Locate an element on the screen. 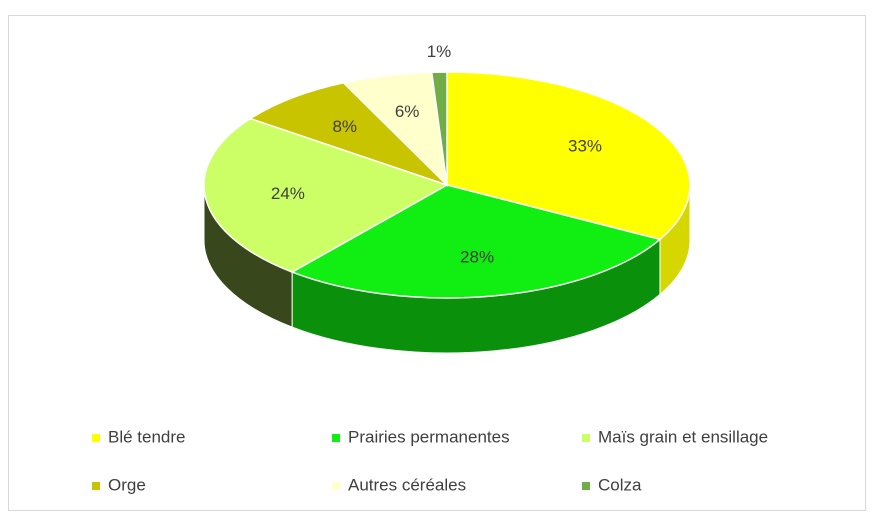 This screenshot has width=874, height=512. legend-label: Autres céréales is located at coordinates (407, 484).